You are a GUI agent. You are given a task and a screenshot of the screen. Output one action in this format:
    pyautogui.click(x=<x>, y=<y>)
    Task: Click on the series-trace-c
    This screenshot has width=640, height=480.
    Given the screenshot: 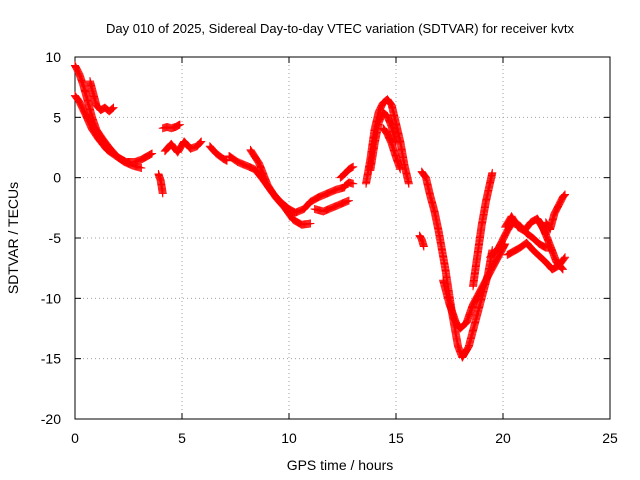 What is the action you would take?
    pyautogui.click(x=101, y=96)
    